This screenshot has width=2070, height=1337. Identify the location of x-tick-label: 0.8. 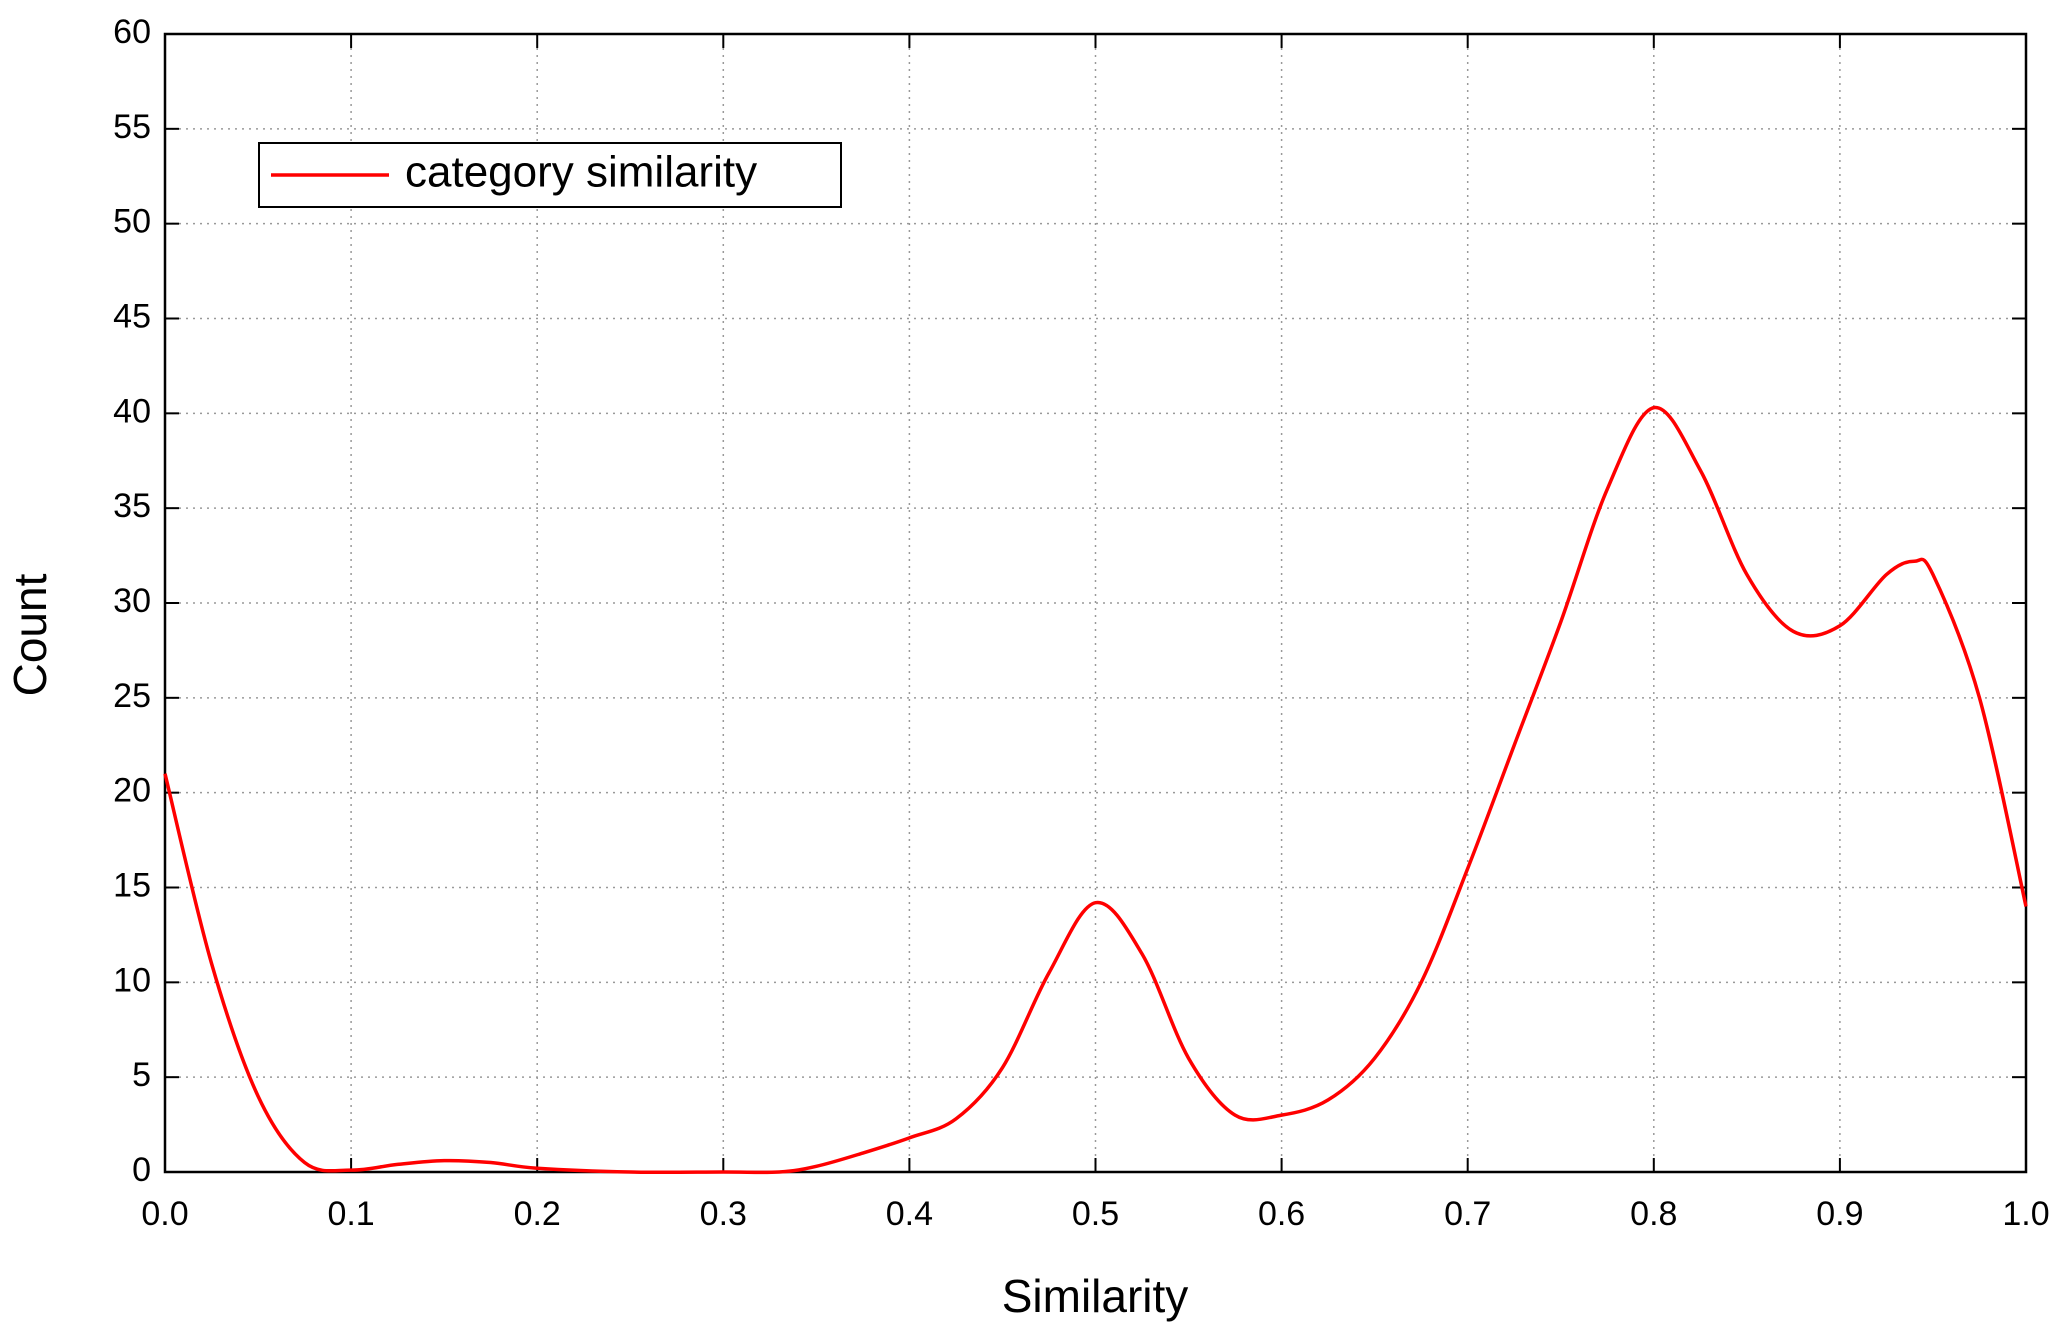
(1653, 1214).